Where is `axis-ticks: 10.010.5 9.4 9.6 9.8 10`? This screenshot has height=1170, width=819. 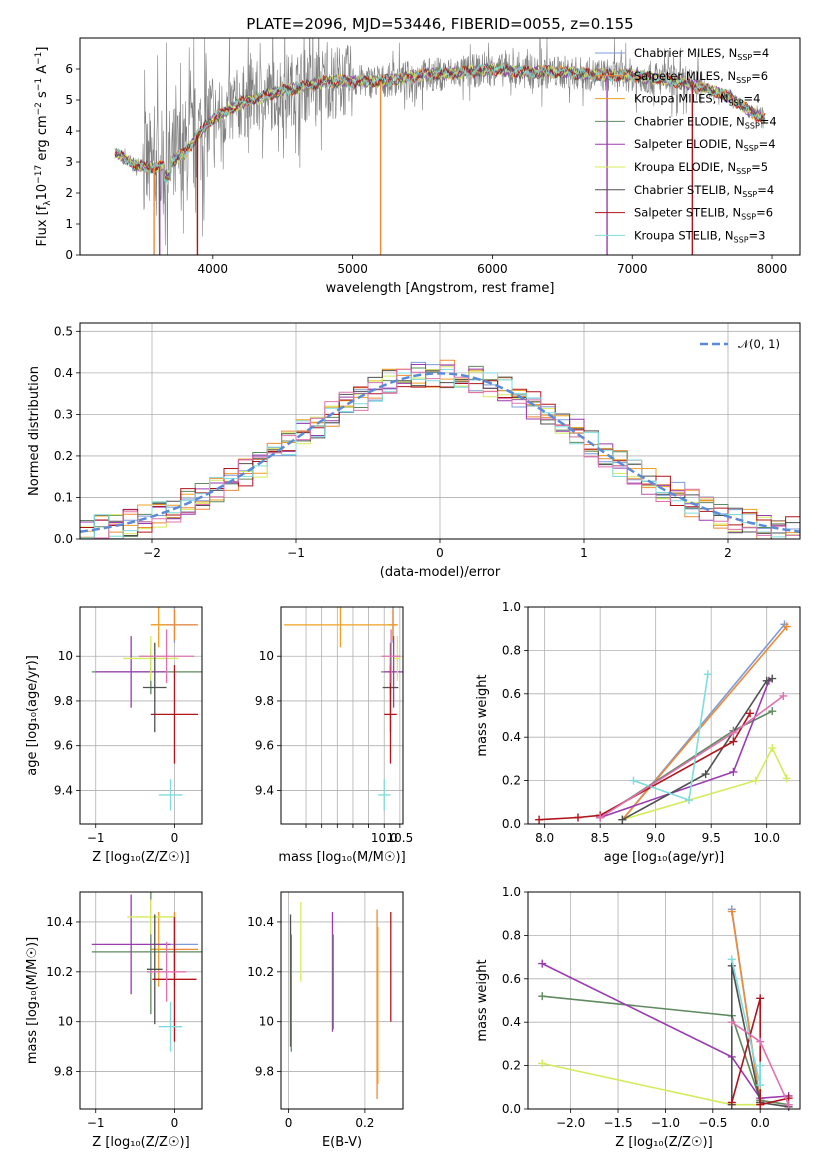
axis-ticks: 10.010.5 9.4 9.6 9.8 10 is located at coordinates (334, 747).